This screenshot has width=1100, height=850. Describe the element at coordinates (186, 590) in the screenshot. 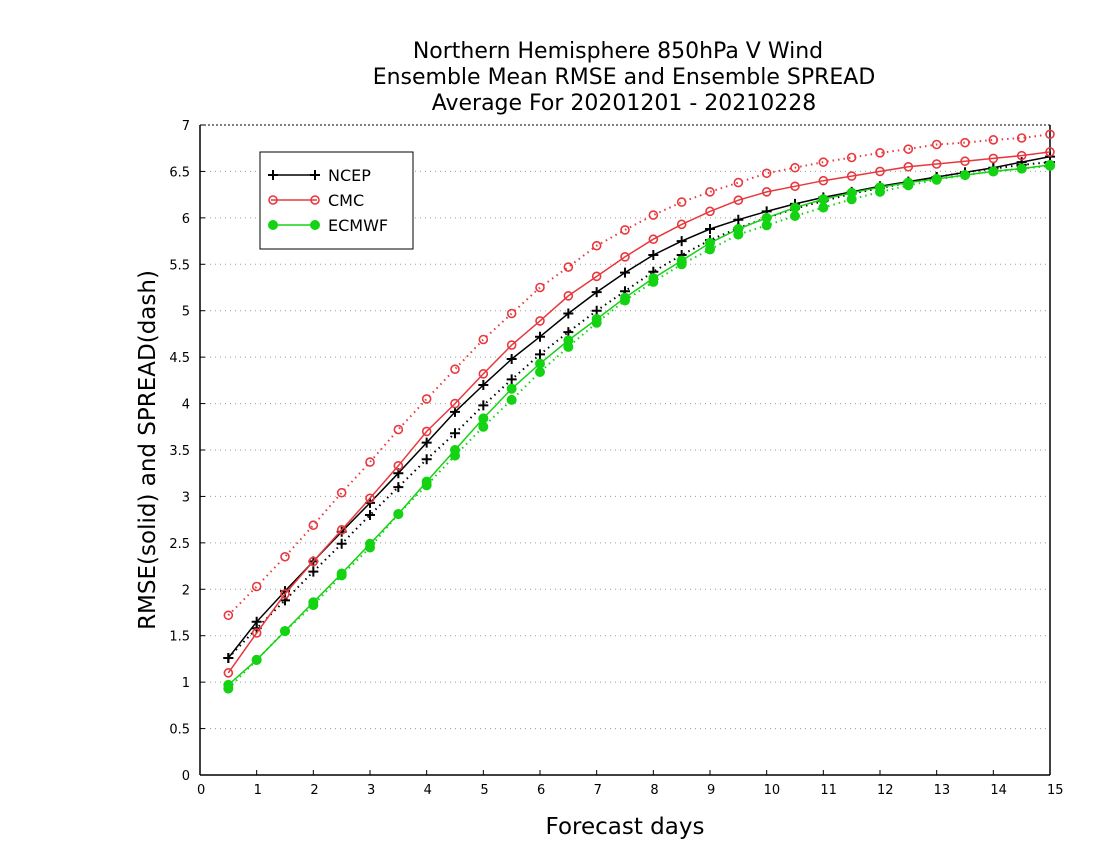

I see `y-tick-label: 2` at that location.